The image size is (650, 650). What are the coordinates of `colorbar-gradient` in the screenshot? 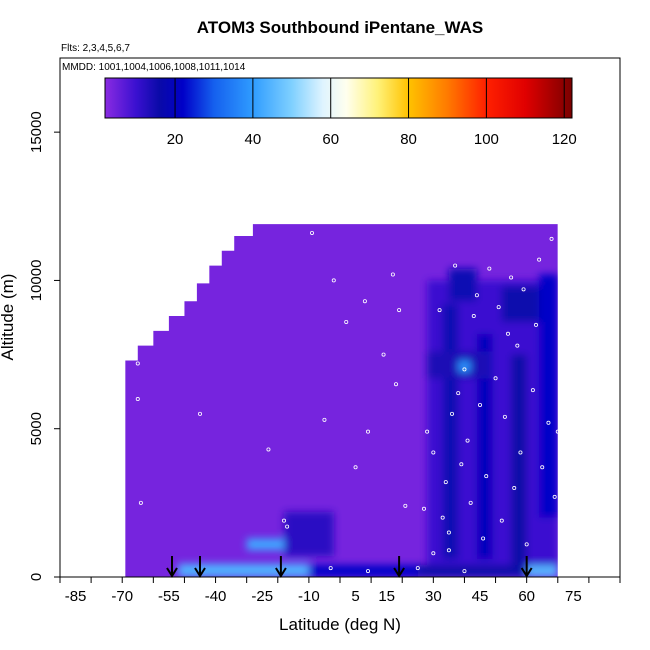 It's located at (338, 98).